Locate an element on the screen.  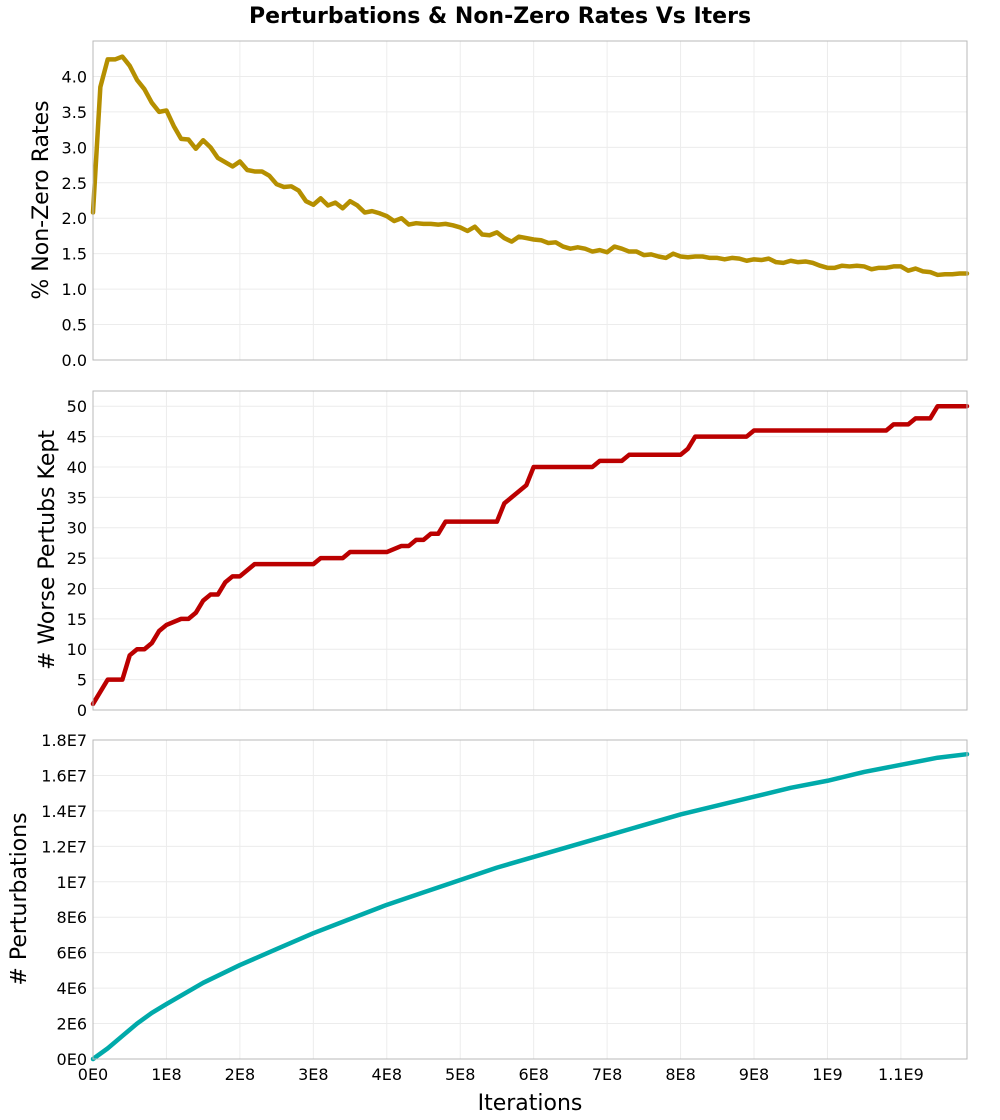
x-axis-label: Iterations is located at coordinates (530, 1103).